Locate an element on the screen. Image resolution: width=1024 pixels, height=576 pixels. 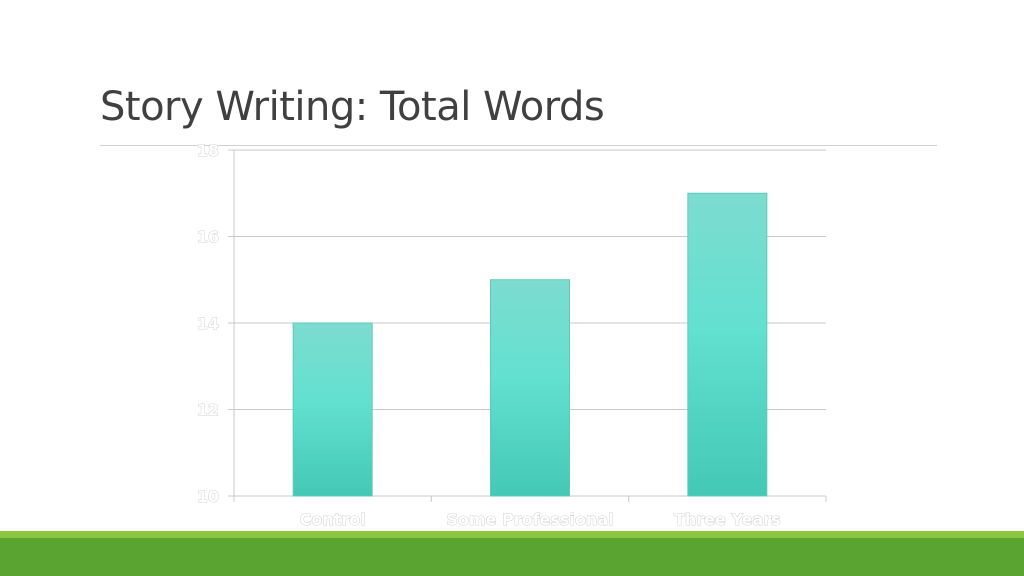
x-category-label: Some Professional is located at coordinates (529, 519).